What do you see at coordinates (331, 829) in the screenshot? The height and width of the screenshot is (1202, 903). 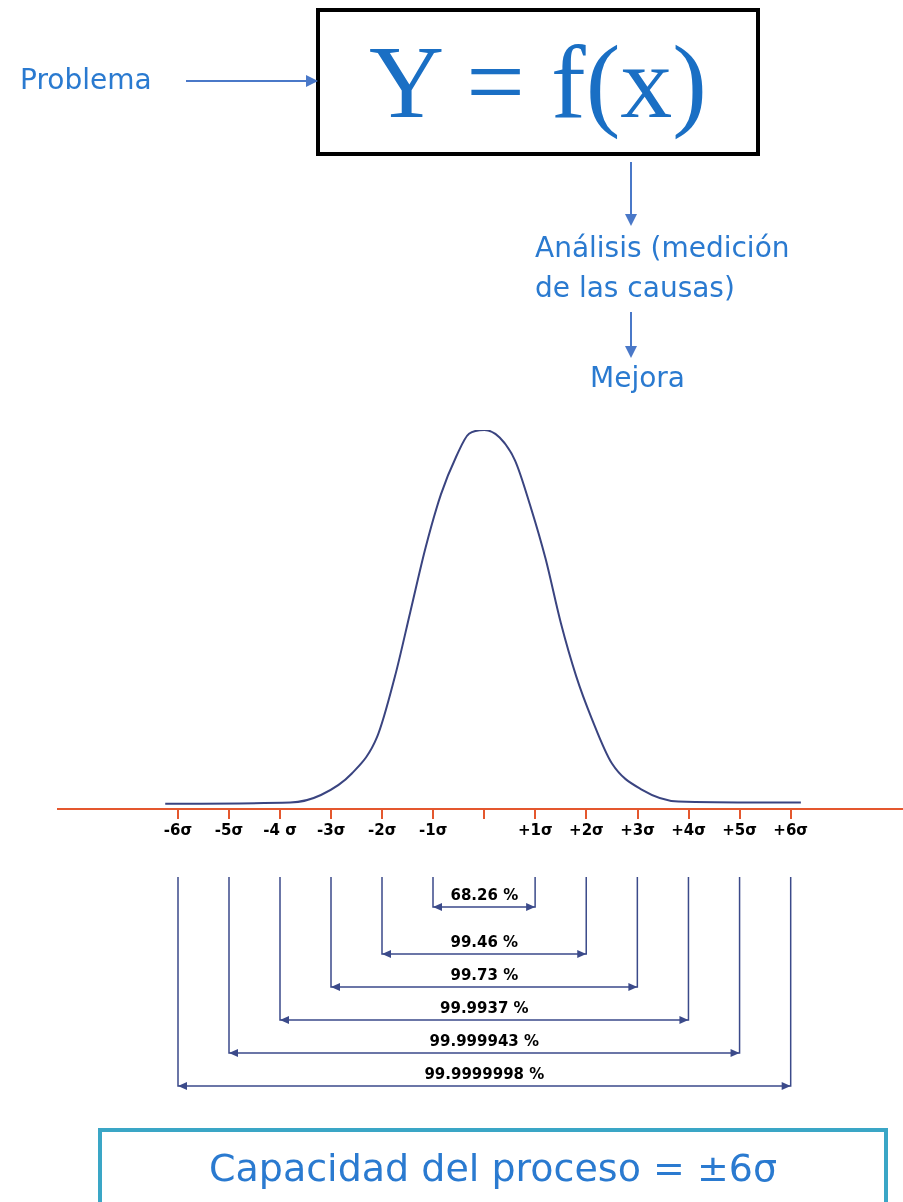 I see `x-tick-label: -3σ` at bounding box center [331, 829].